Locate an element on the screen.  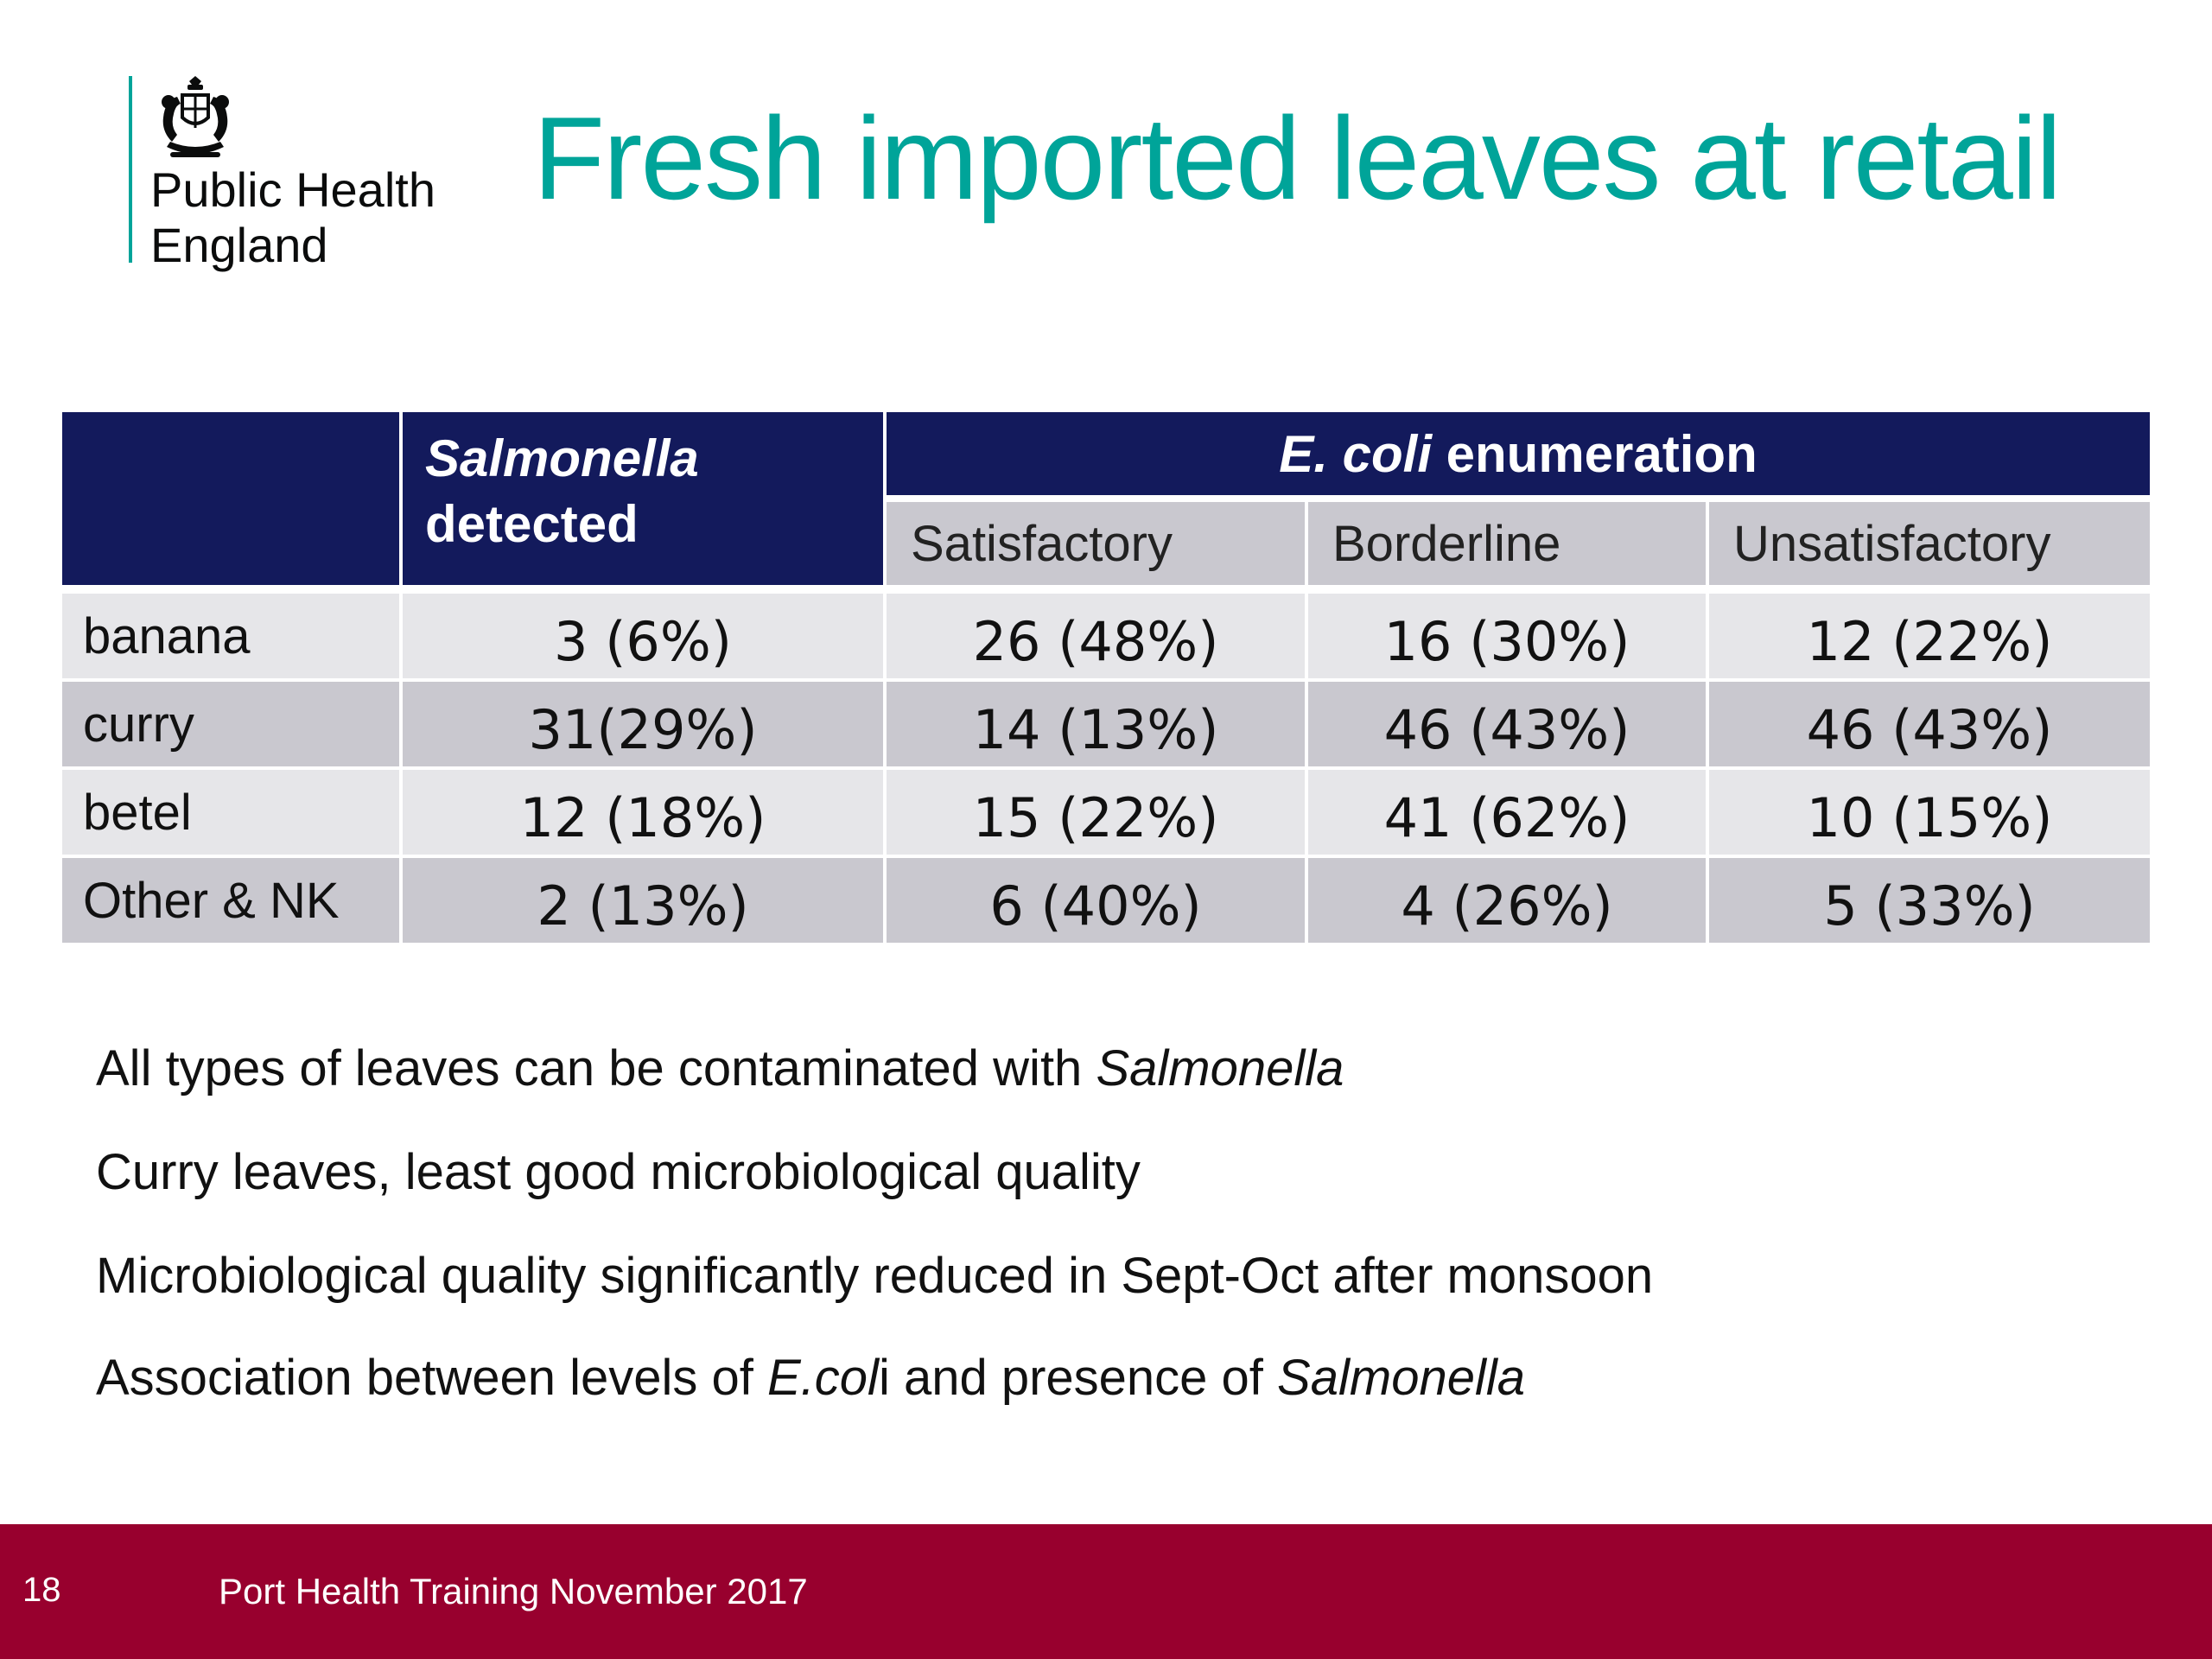
cell-curry-borderline: 46 (43%) is located at coordinates (1507, 724).